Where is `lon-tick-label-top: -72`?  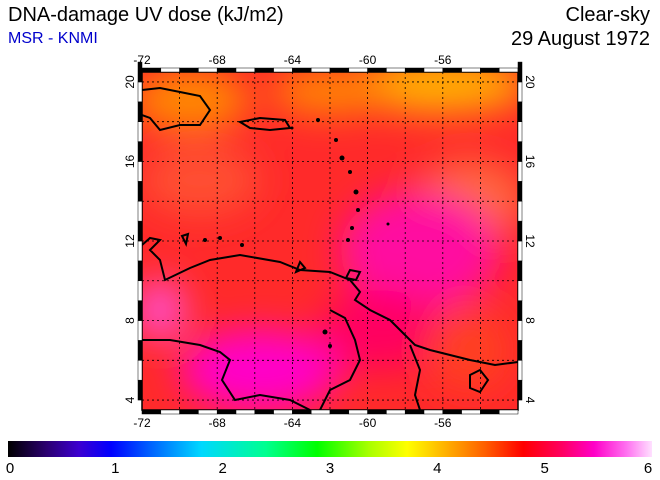
lon-tick-label-top: -72 is located at coordinates (142, 60).